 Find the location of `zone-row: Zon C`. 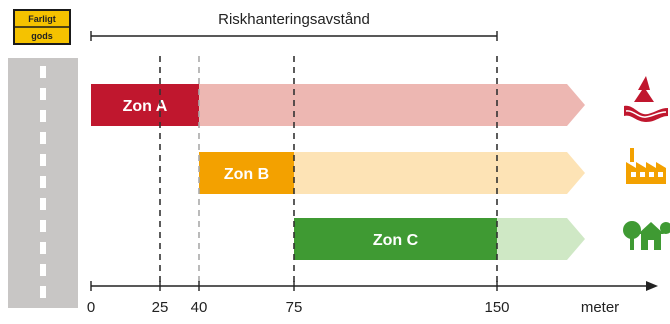

zone-row: Zon C is located at coordinates (439, 239).